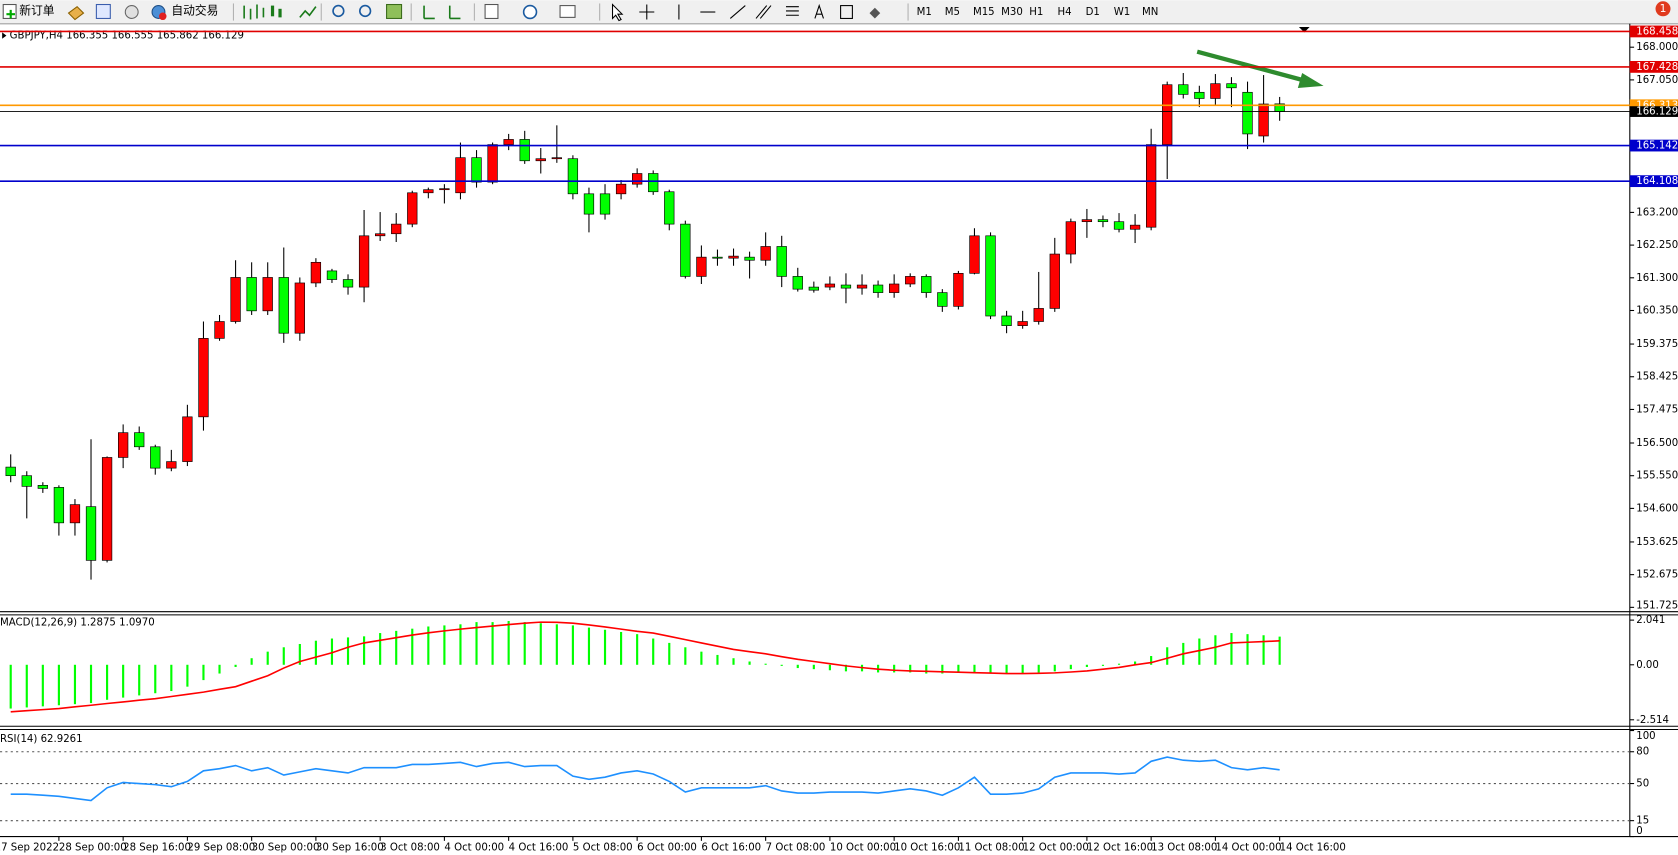 The width and height of the screenshot is (1678, 855). What do you see at coordinates (1120, 847) in the screenshot?
I see `x-tick-label: 12 Oct 16:00` at bounding box center [1120, 847].